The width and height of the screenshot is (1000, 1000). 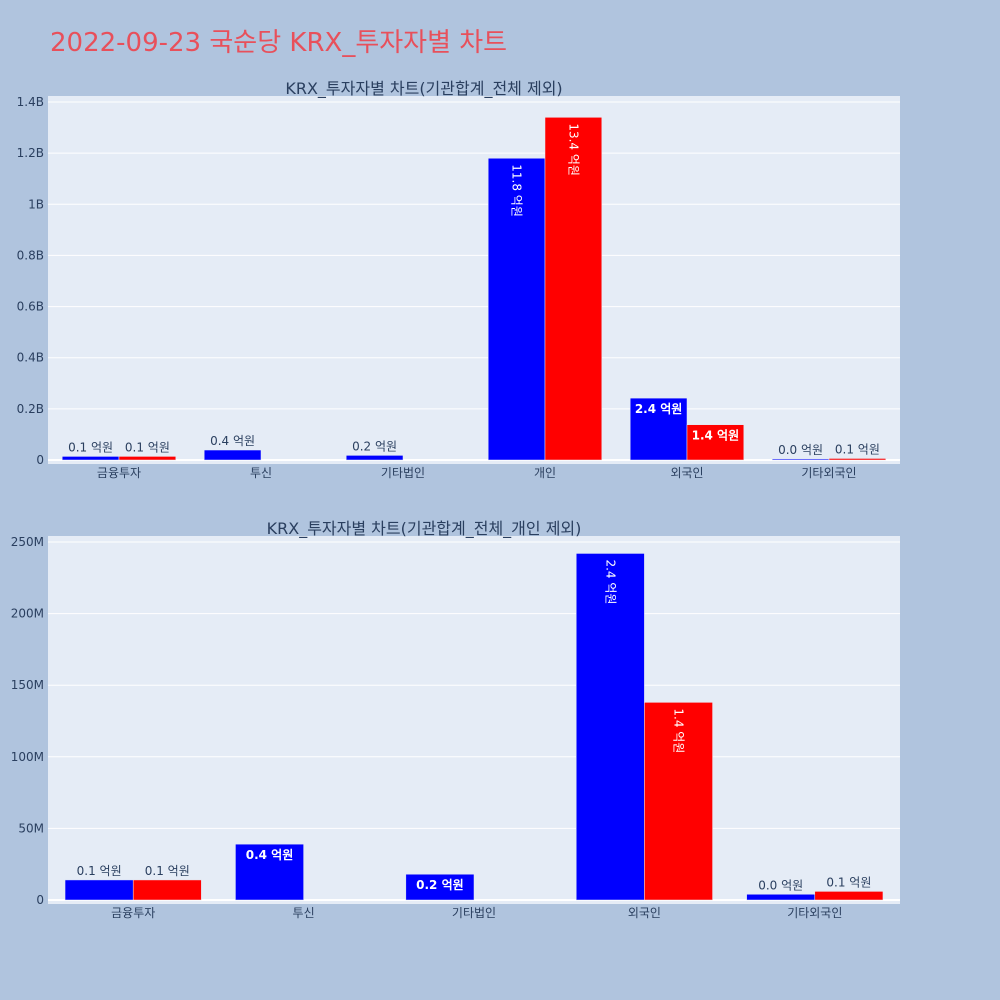 I want to click on main-title: 2022-09-23 국순당 KRX_투자자별 차트, so click(x=279, y=43).